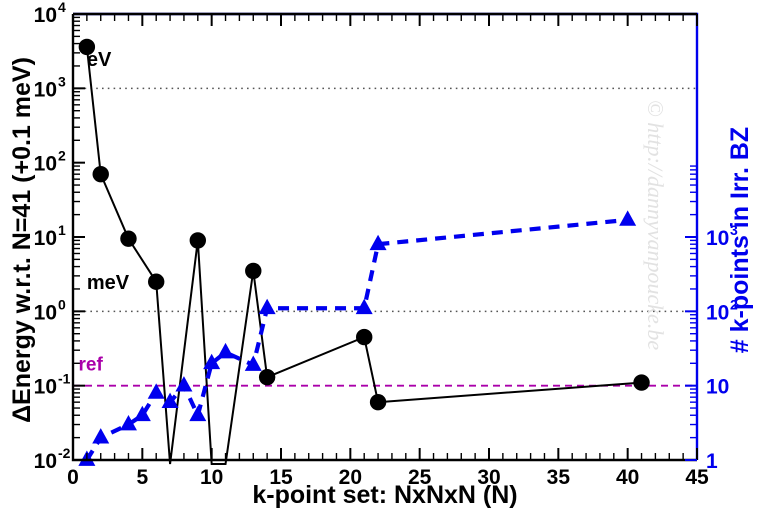 The height and width of the screenshot is (512, 768). I want to click on y-tick-label-group: 10 1, so click(50, 236).